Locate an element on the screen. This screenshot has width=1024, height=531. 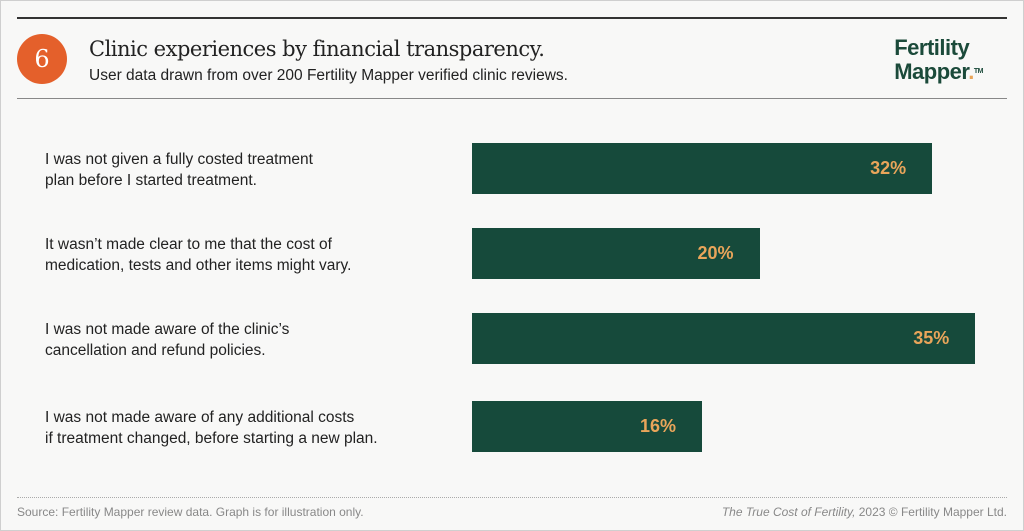
logo-tm: TM is located at coordinates (978, 71).